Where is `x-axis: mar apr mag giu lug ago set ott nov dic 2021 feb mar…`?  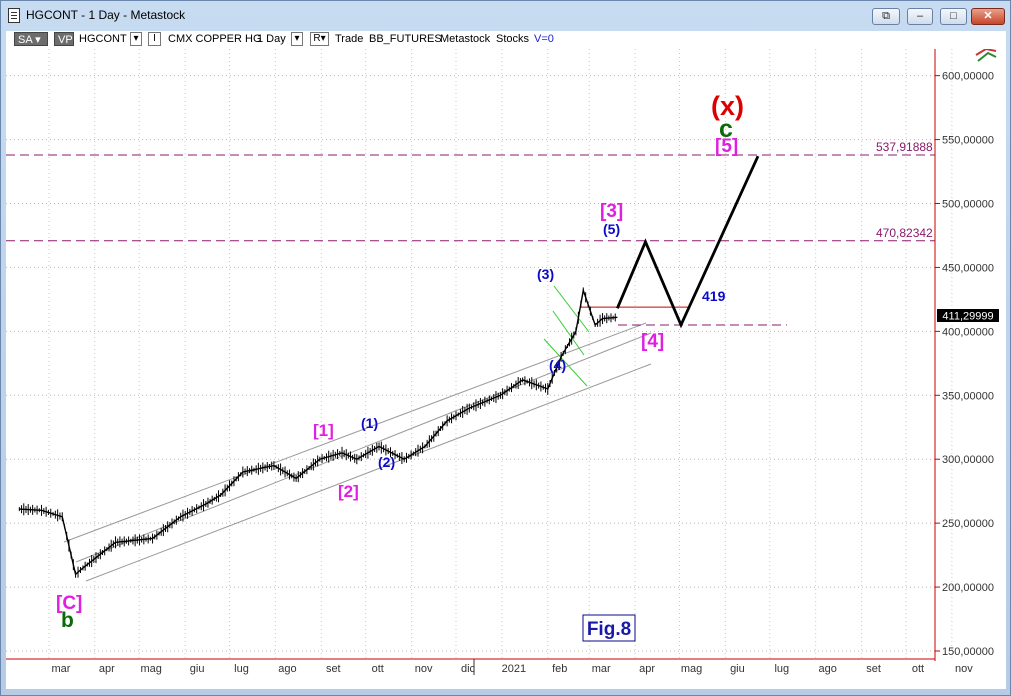
x-axis: mar apr mag giu lug ago set ott nov dic 2021 feb mar… is located at coordinates (512, 669).